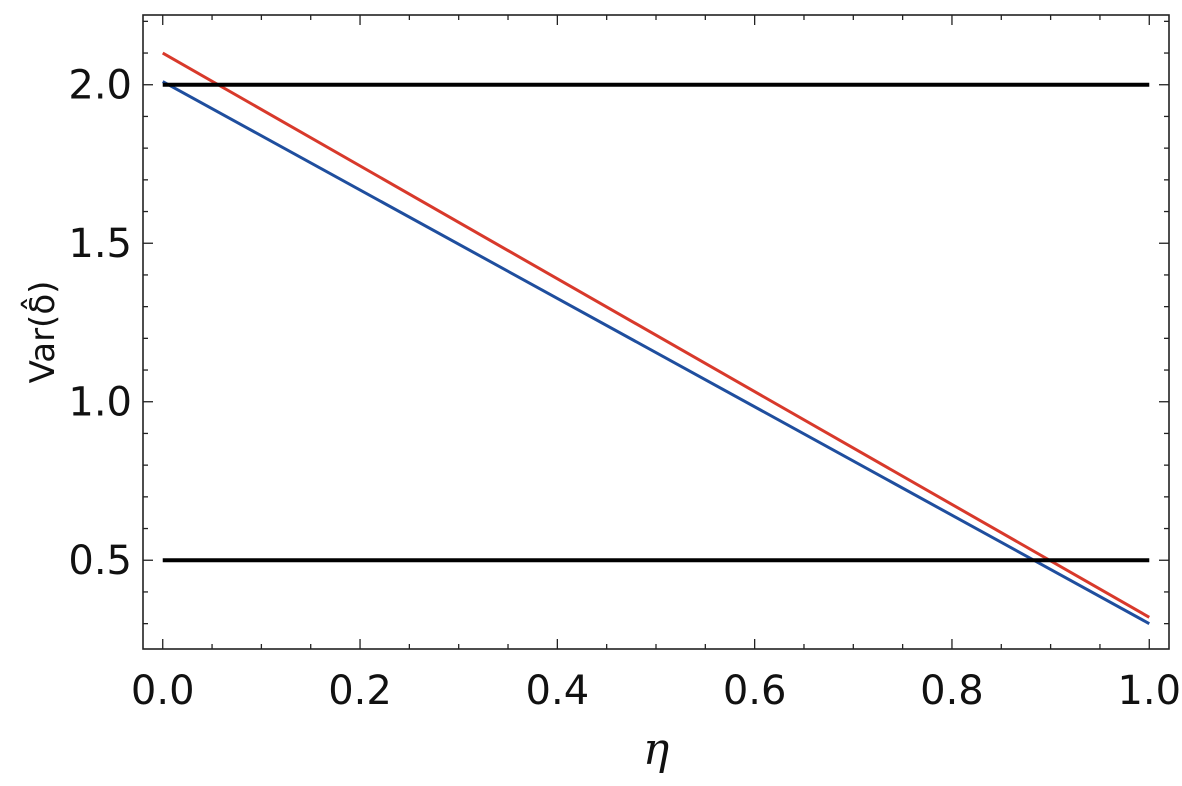 Image resolution: width=1182 pixels, height=786 pixels. I want to click on x-tick-label: 0.0, so click(163, 691).